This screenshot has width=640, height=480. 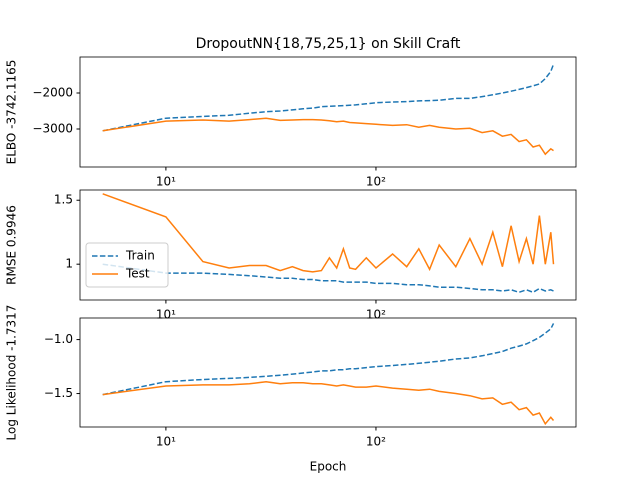 I want to click on y-tick-label: −1.0, so click(x=58, y=339).